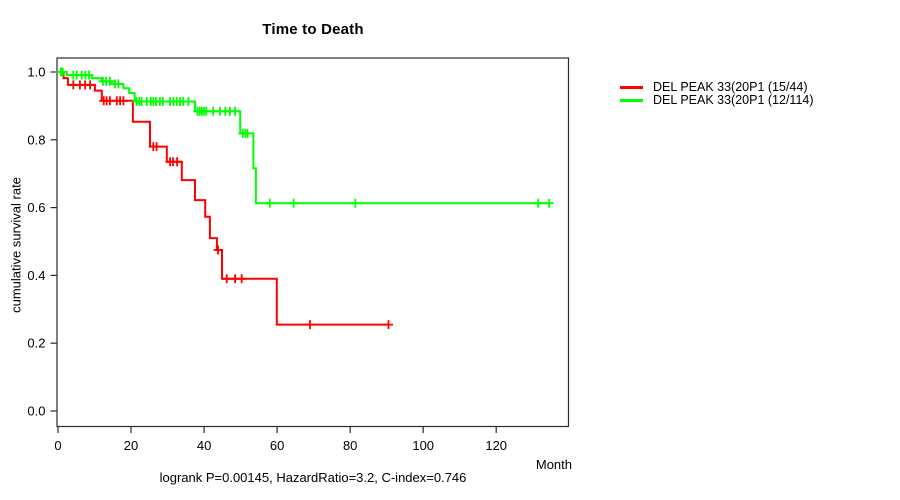  I want to click on x-tick-label: 0, so click(57, 445).